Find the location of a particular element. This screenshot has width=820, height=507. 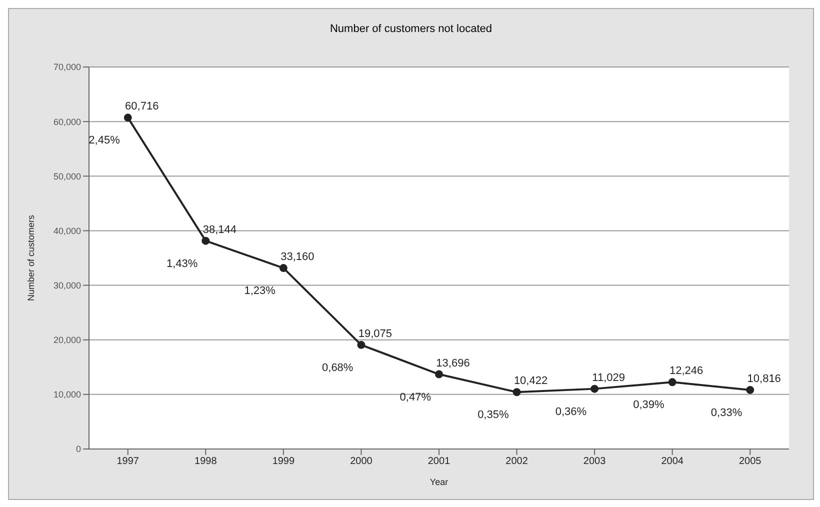

data-label: 11,029 is located at coordinates (608, 378).